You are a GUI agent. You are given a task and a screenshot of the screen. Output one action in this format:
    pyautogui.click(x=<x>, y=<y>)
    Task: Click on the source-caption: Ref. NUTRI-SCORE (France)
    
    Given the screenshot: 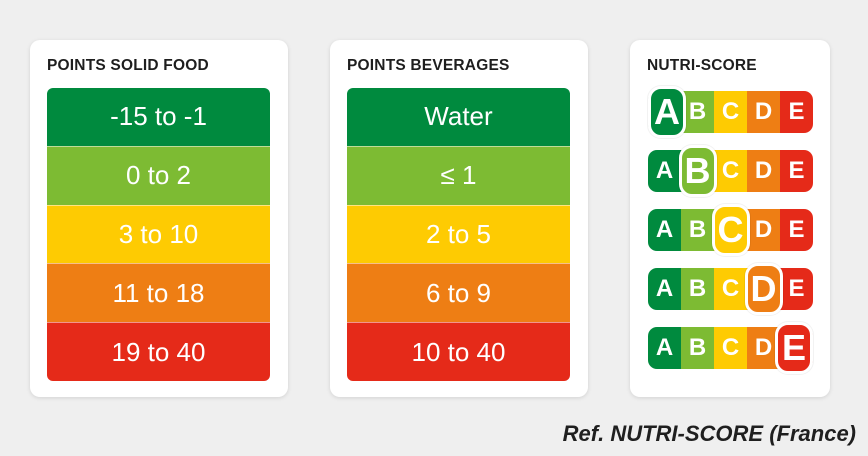 What is the action you would take?
    pyautogui.click(x=709, y=433)
    